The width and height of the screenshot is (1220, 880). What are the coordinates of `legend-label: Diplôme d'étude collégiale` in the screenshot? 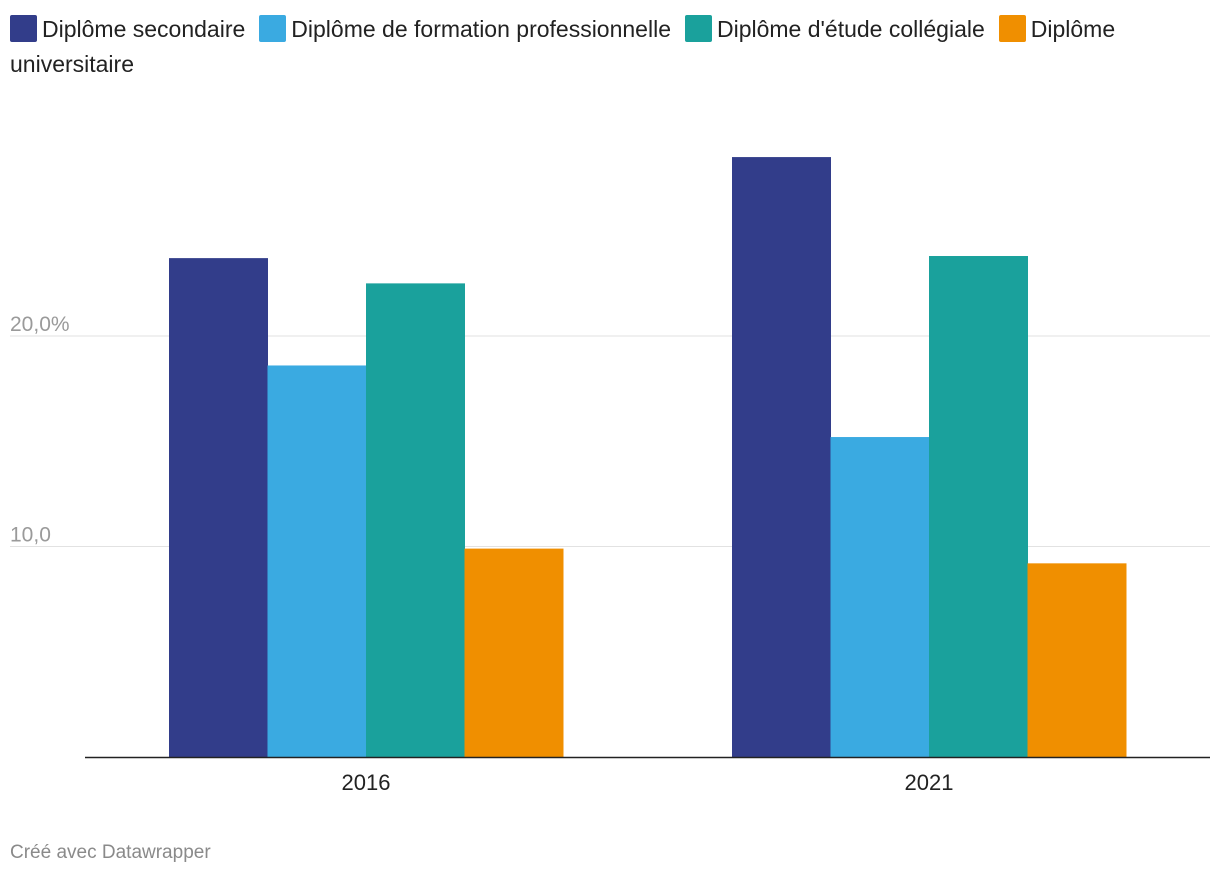 It's located at (850, 29).